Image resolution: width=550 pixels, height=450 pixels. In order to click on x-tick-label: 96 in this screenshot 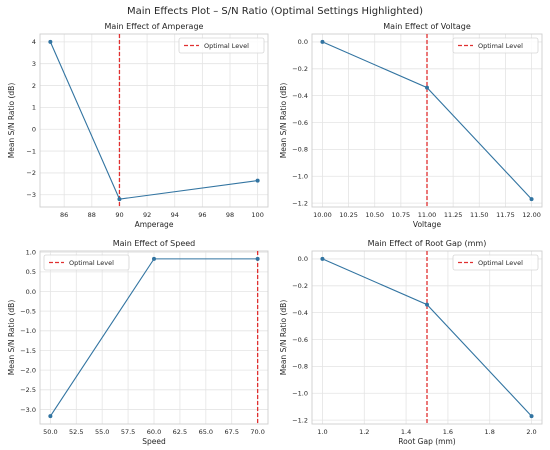, I will do `click(202, 215)`.